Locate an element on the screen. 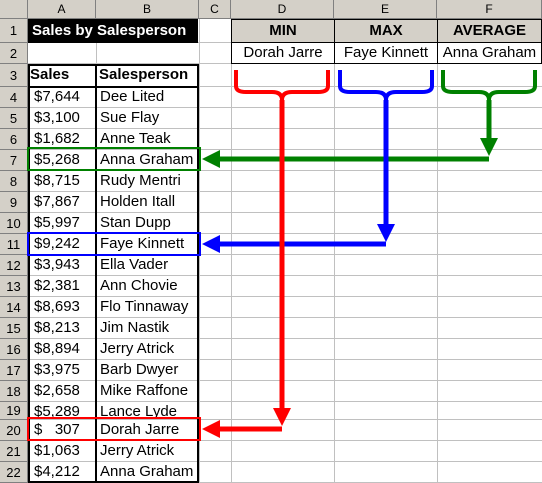 The image size is (542, 483). sales-cell: $5,289 is located at coordinates (57, 411).